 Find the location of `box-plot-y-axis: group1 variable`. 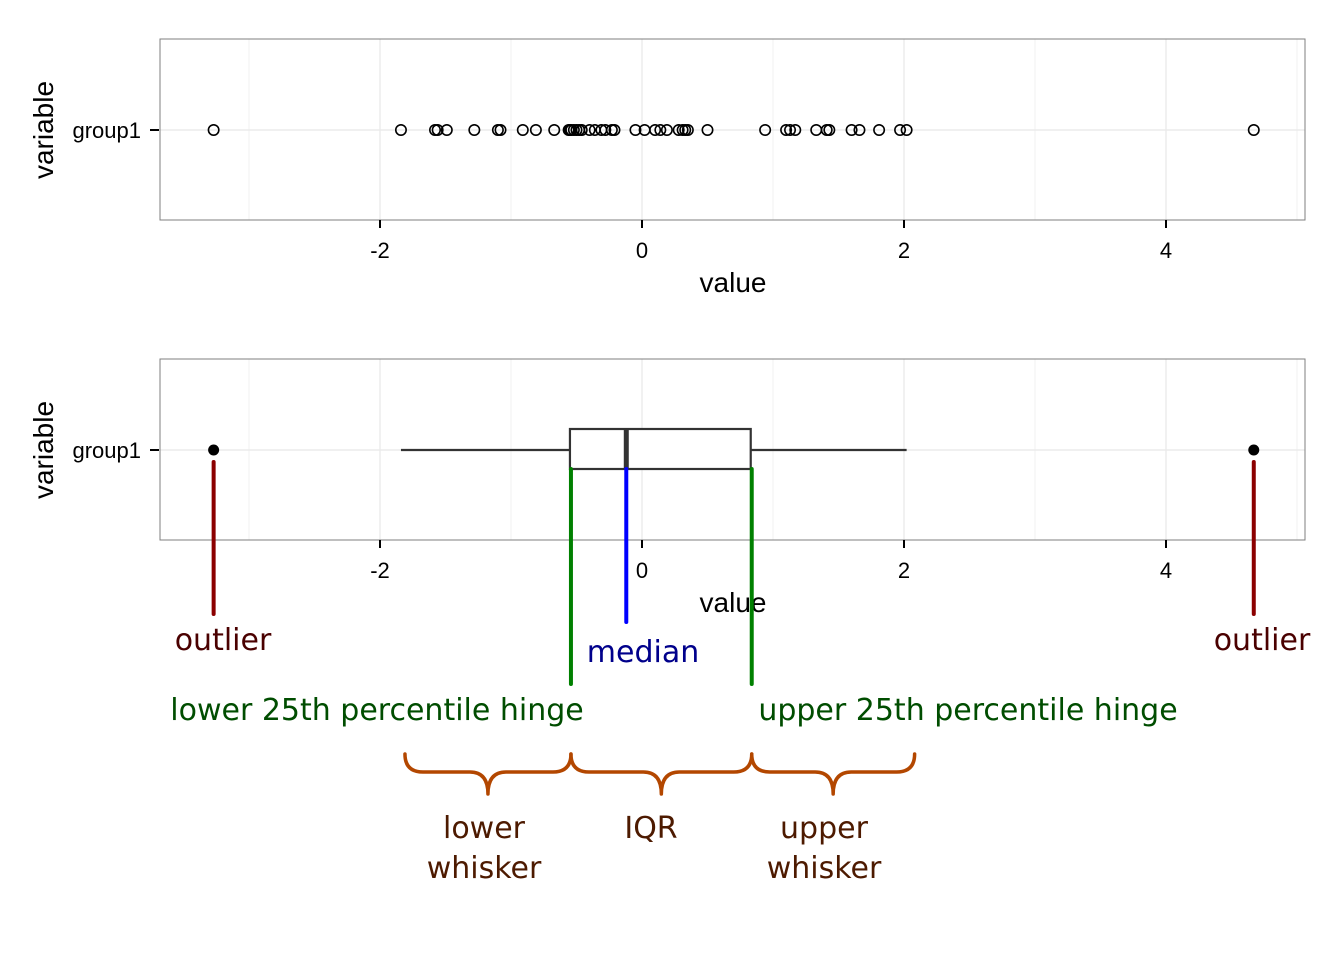

box-plot-y-axis: group1 variable is located at coordinates (93, 450).